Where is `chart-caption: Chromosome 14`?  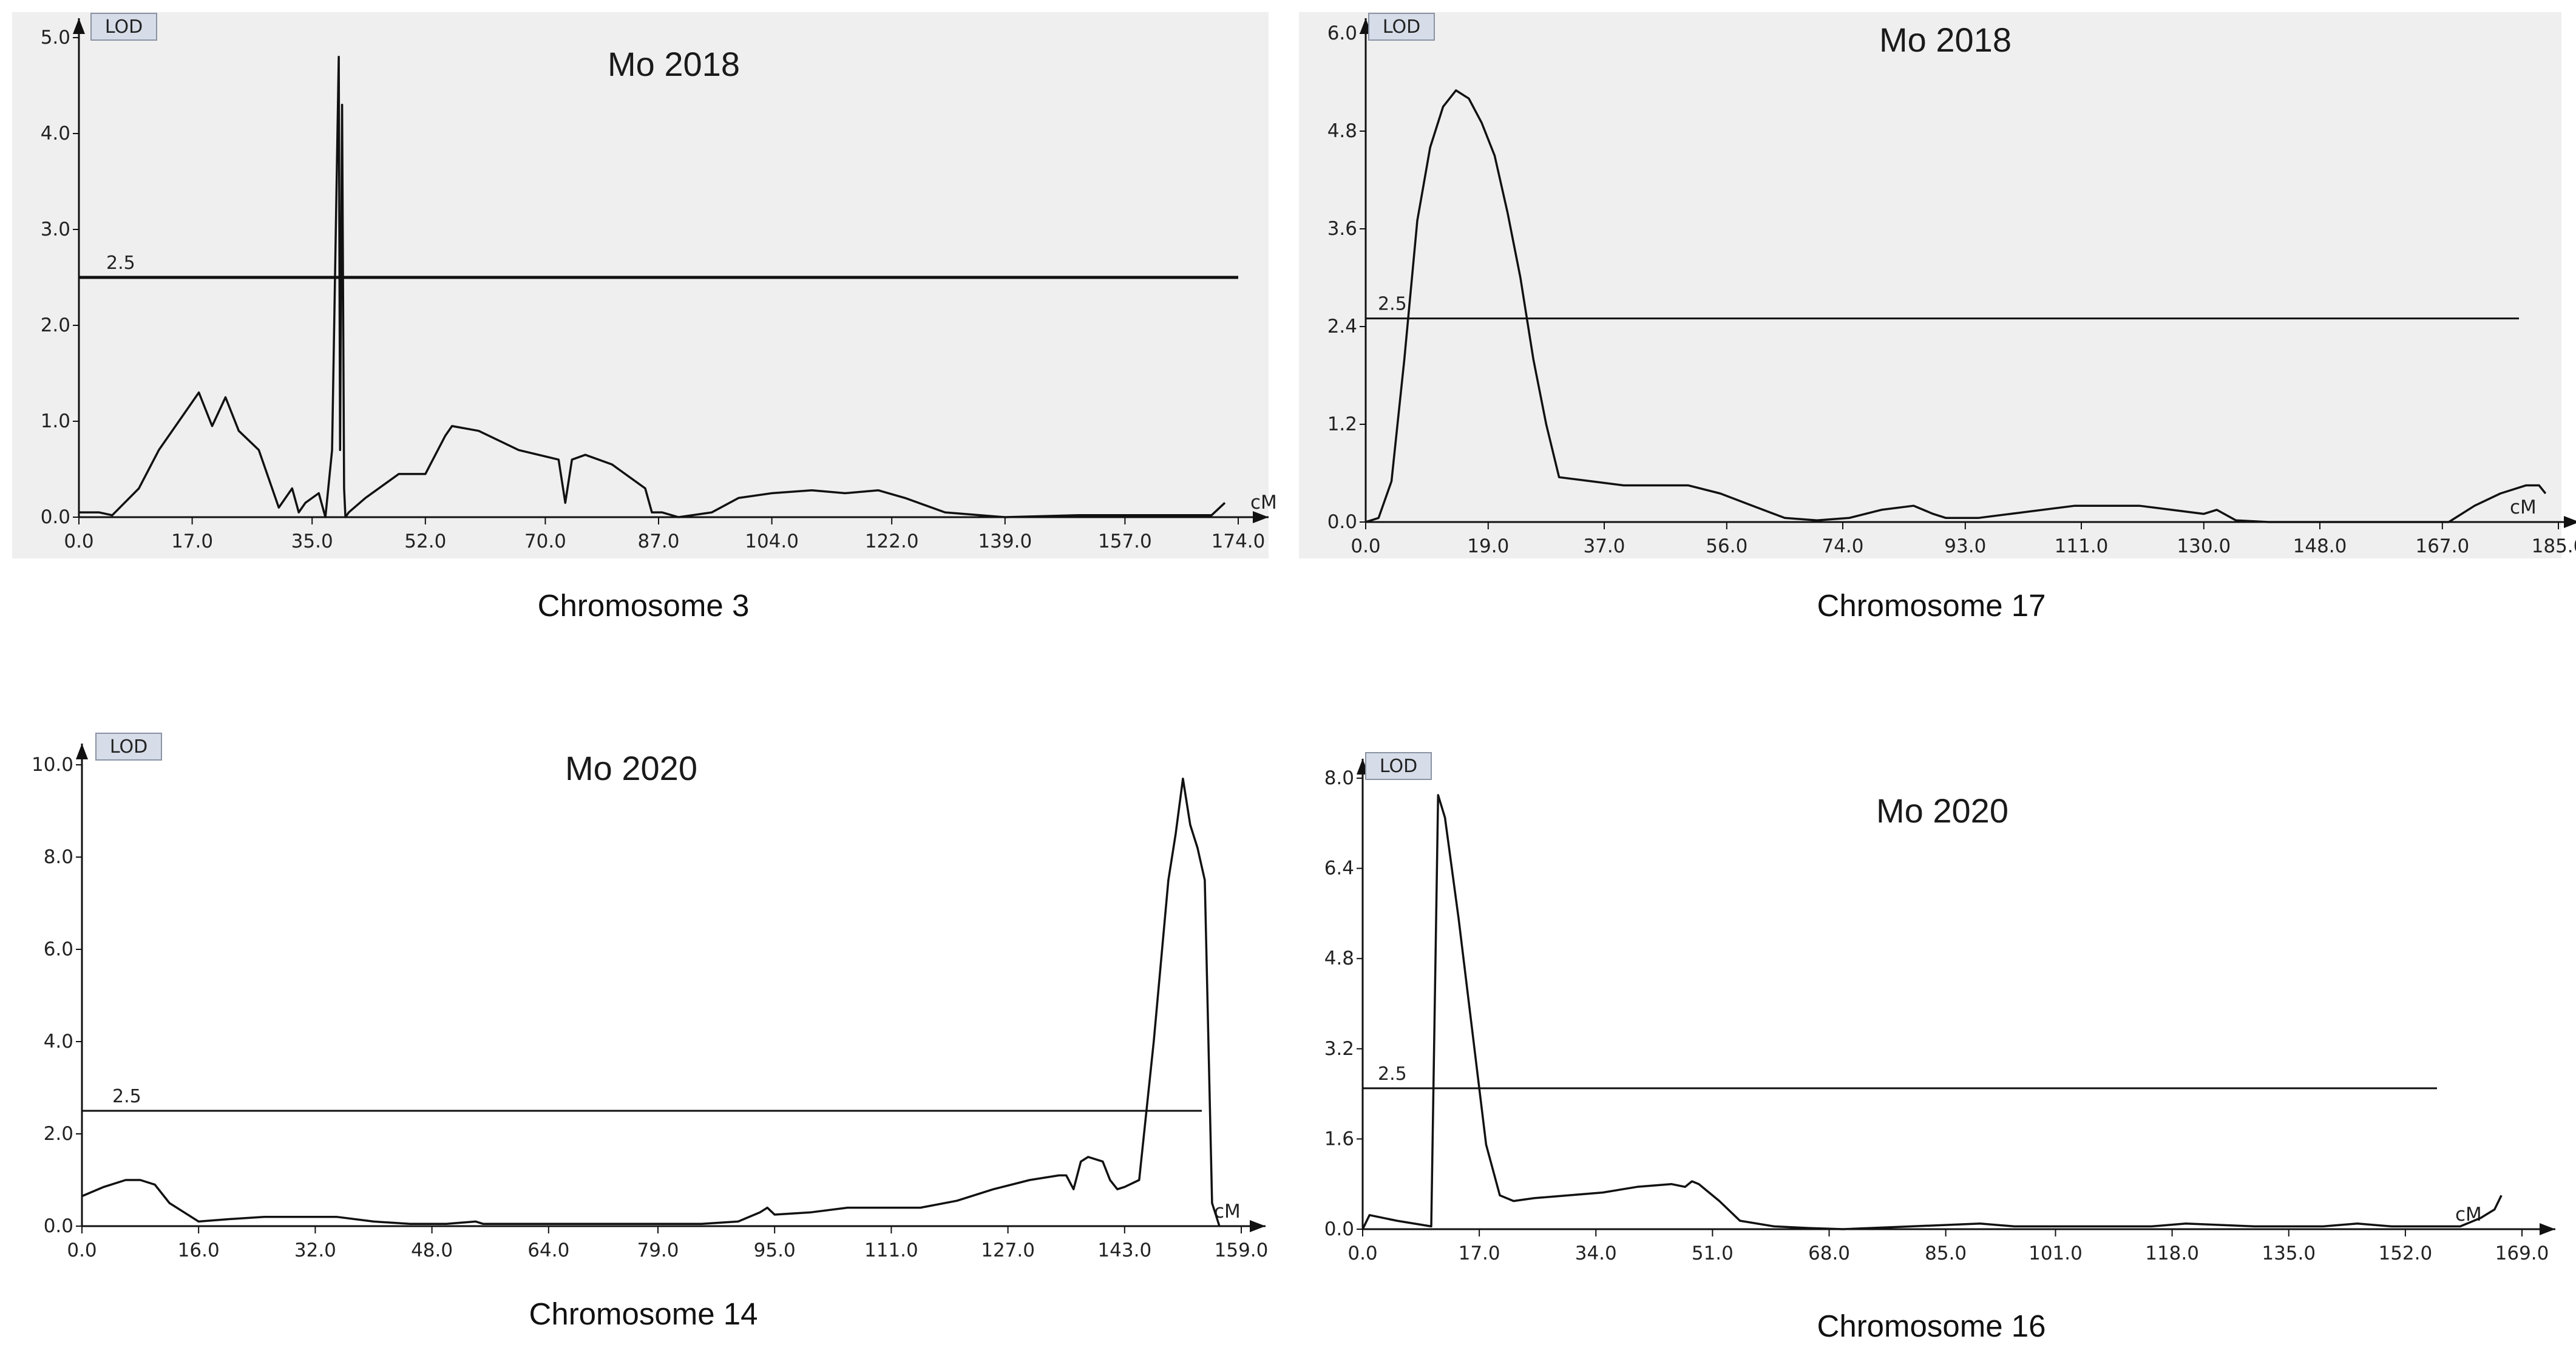 chart-caption: Chromosome 14 is located at coordinates (643, 1314).